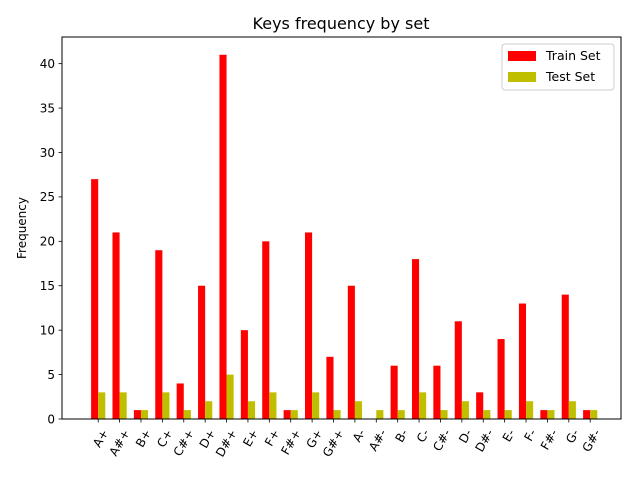 Image resolution: width=640 pixels, height=480 pixels. What do you see at coordinates (570, 76) in the screenshot?
I see `legend-label-test: Test Set` at bounding box center [570, 76].